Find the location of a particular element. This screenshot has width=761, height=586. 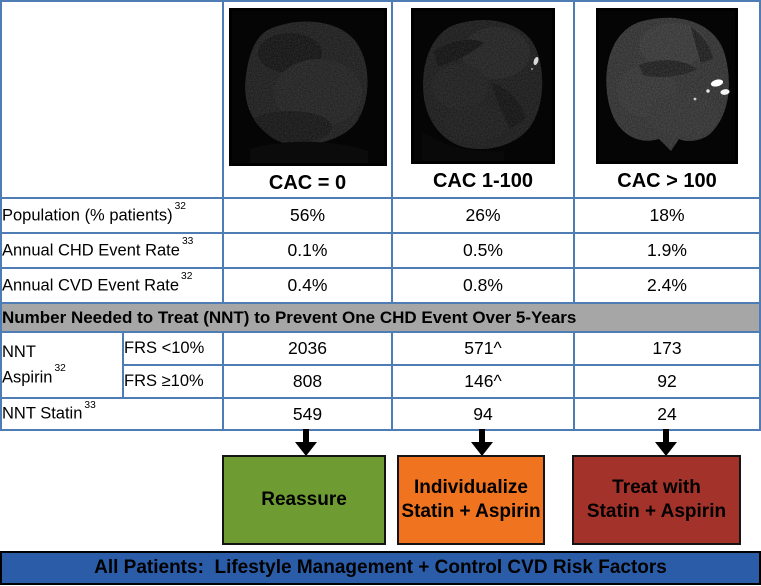

value-cell: 94 is located at coordinates (483, 414).